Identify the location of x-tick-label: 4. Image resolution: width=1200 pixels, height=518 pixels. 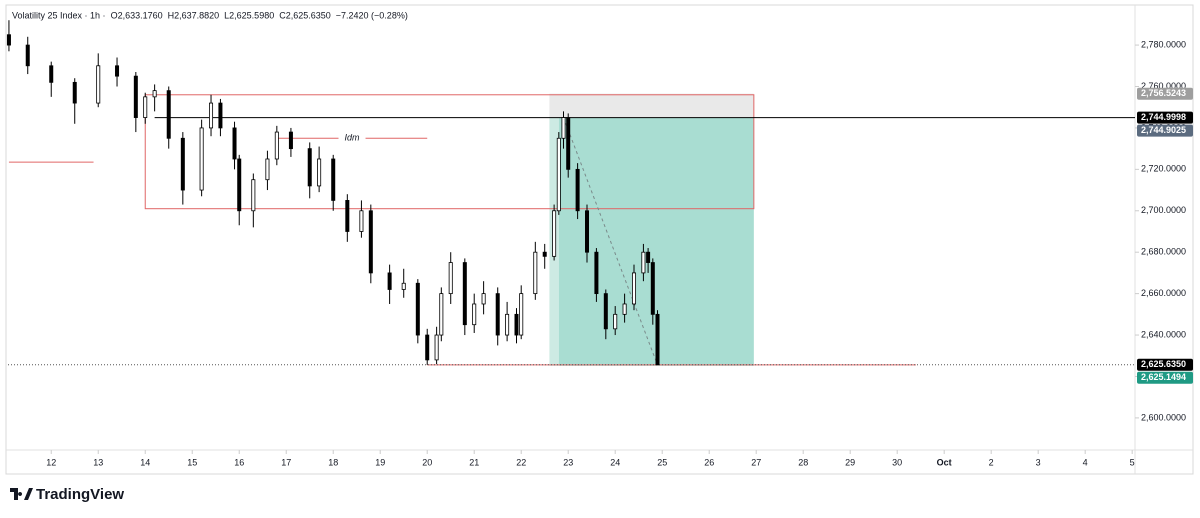
(1085, 462).